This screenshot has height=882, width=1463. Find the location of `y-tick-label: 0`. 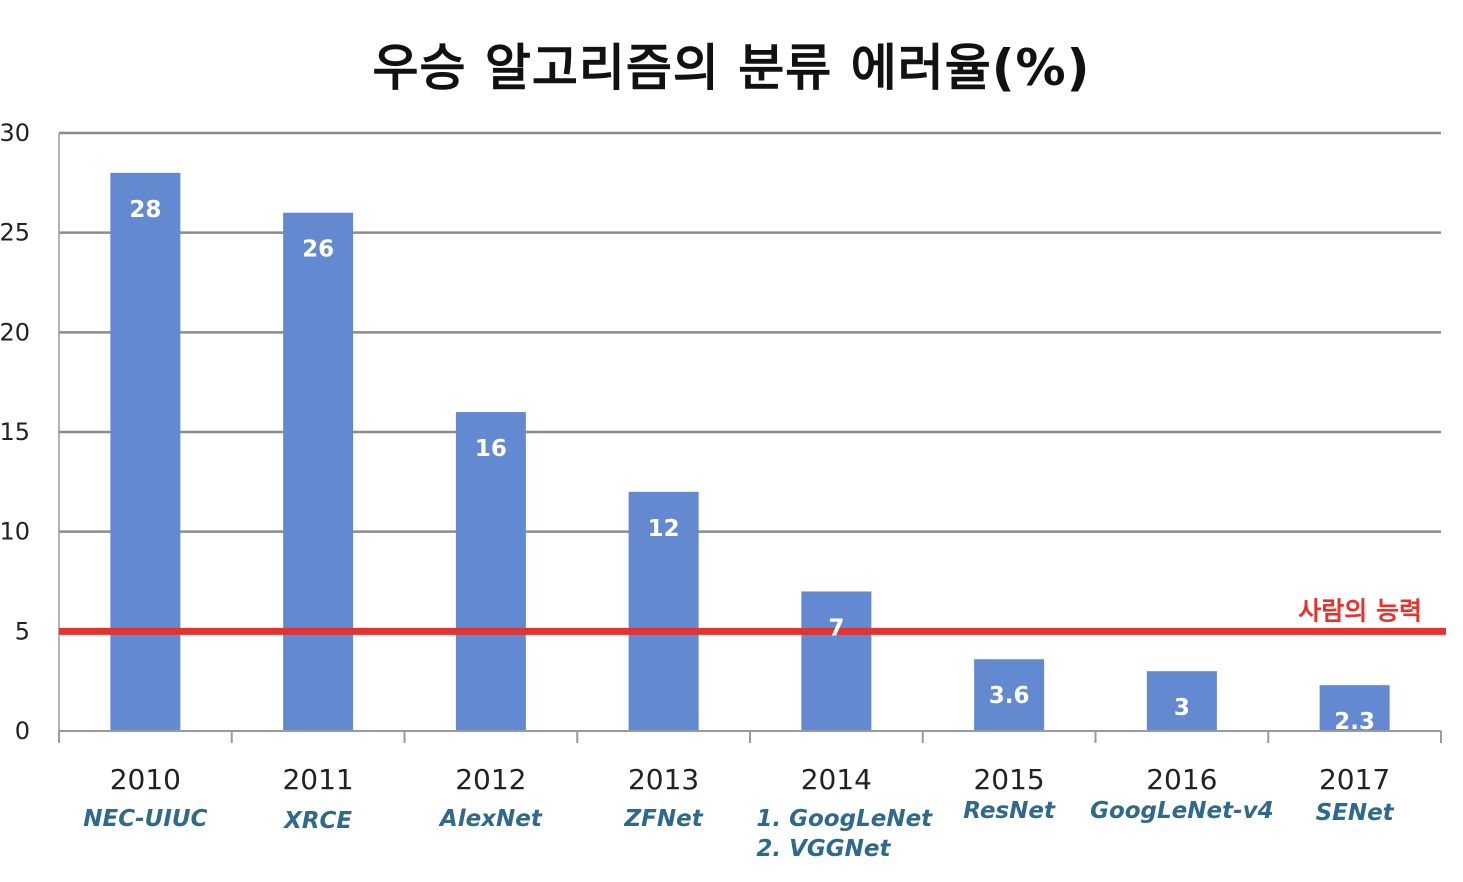

y-tick-label: 0 is located at coordinates (22, 731).